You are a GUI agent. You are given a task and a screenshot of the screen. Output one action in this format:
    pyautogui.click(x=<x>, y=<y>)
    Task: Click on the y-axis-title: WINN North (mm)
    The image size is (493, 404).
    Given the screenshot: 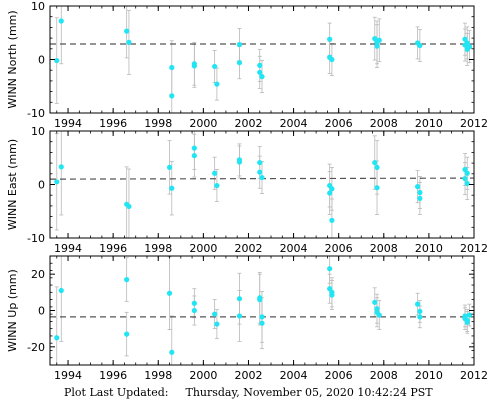 What is the action you would take?
    pyautogui.click(x=12, y=59)
    